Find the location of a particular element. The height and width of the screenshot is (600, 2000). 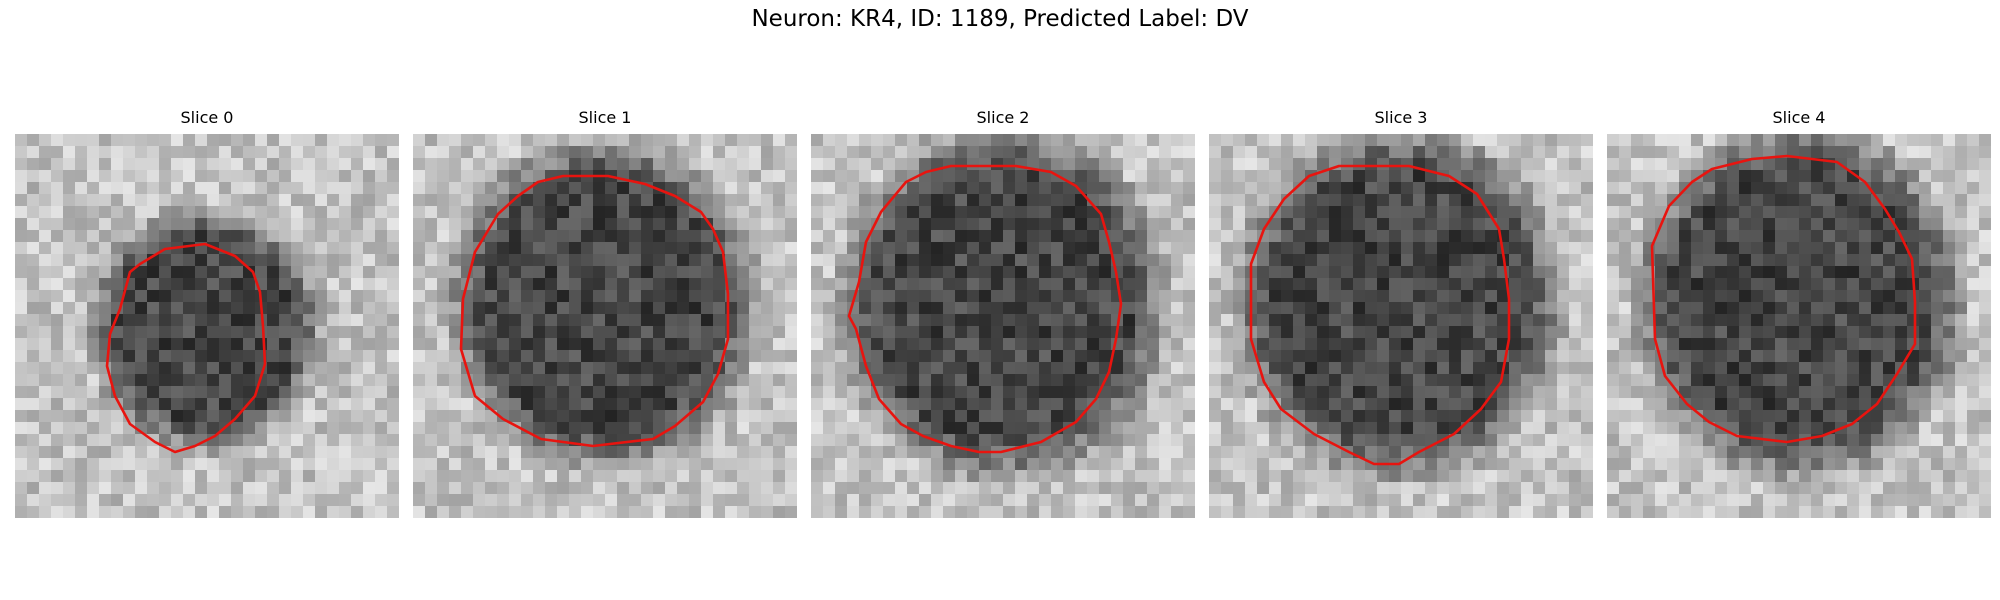

slice-title: Slice 0 is located at coordinates (207, 117).